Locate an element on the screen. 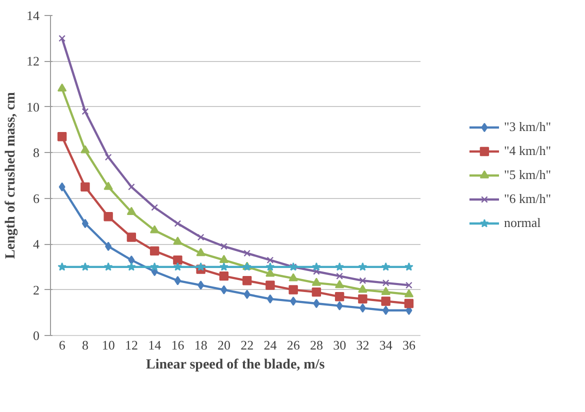 This screenshot has width=585, height=412. x-tick-label: 6 is located at coordinates (62, 345).